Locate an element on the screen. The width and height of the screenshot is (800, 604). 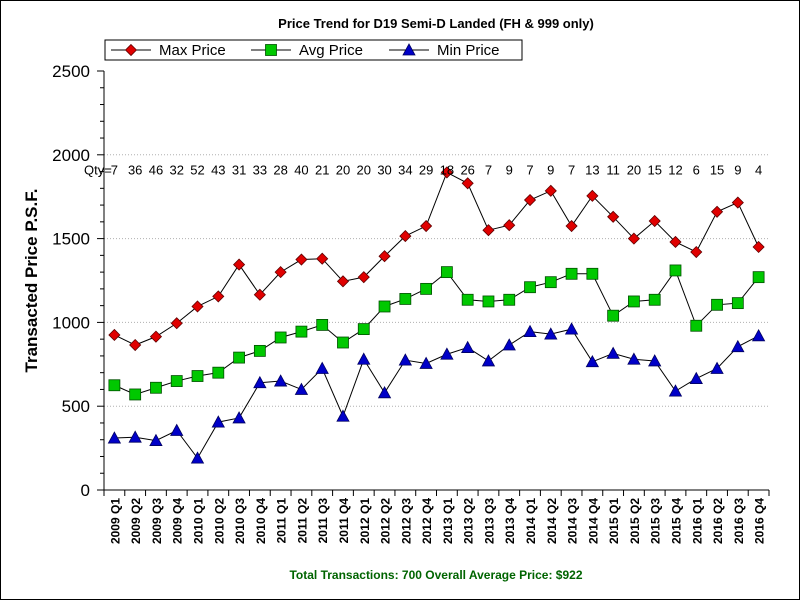
qty-label: 18 is located at coordinates (447, 170).